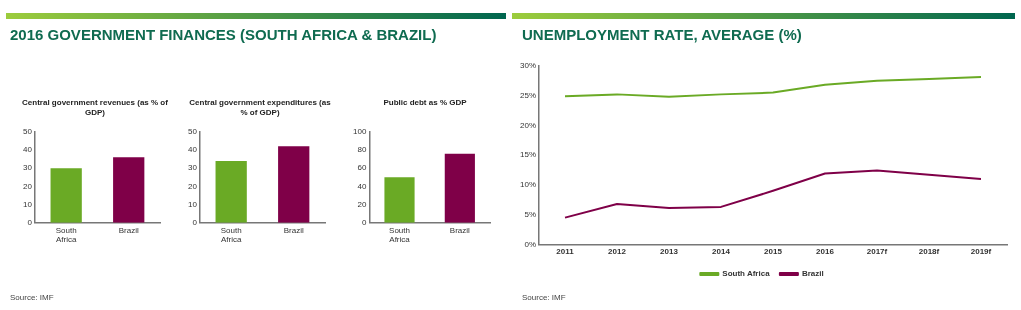 The height and width of the screenshot is (310, 1021). Describe the element at coordinates (662, 34) in the screenshot. I see `chart-title: UNEMPLOYMENT RATE, AVERAGE (%)` at that location.